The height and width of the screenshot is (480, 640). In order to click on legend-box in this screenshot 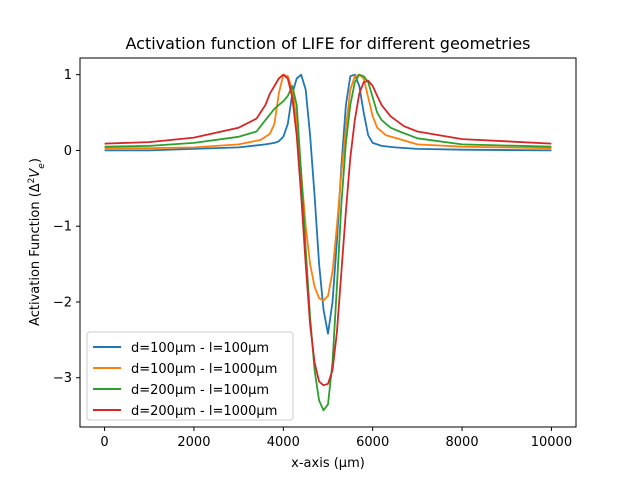, I will do `click(190, 376)`.